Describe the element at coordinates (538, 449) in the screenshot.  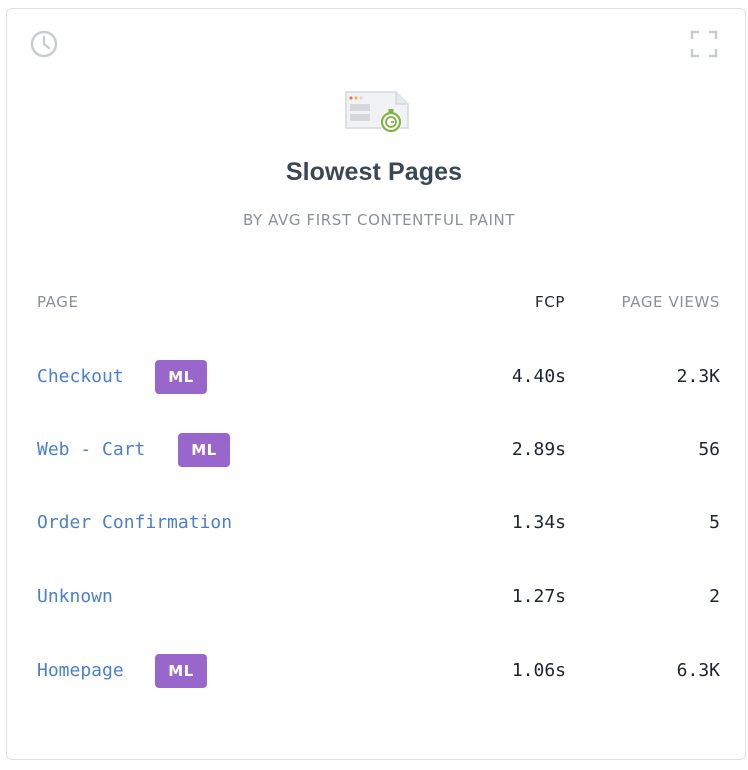
I see `fcp-value: 2.89s` at that location.